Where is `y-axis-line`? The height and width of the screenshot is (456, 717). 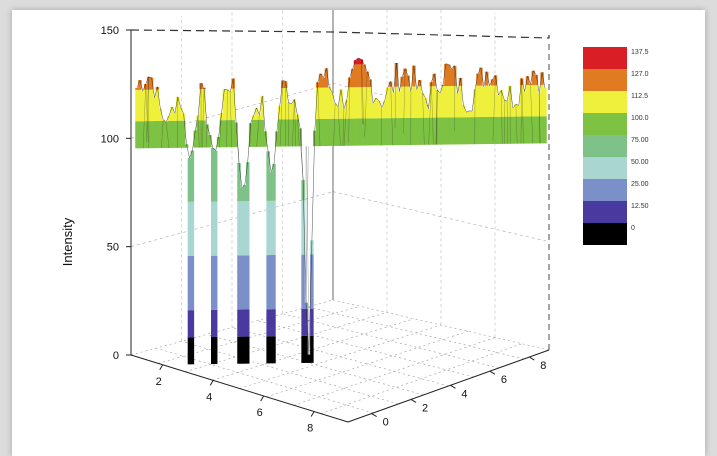
y-axis-line is located at coordinates (448, 386).